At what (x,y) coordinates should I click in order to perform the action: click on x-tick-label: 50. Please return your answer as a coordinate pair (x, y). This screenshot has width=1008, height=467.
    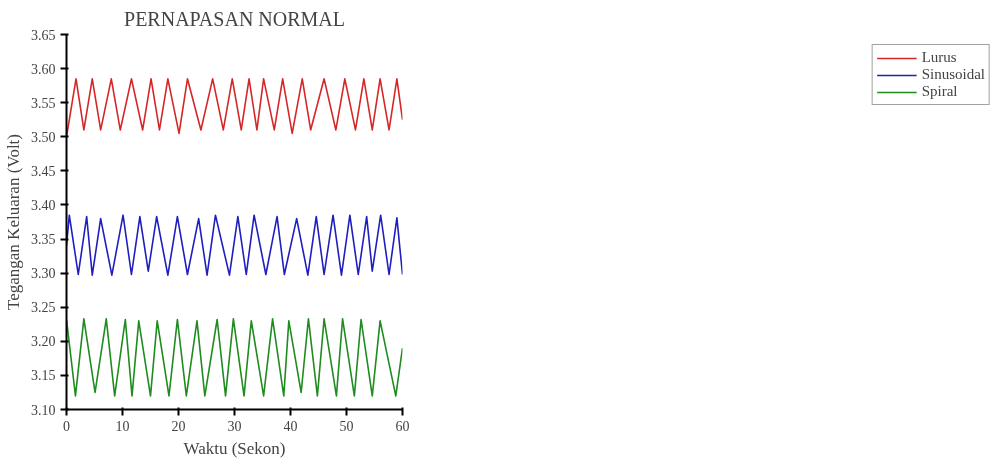
    Looking at the image, I should click on (346, 426).